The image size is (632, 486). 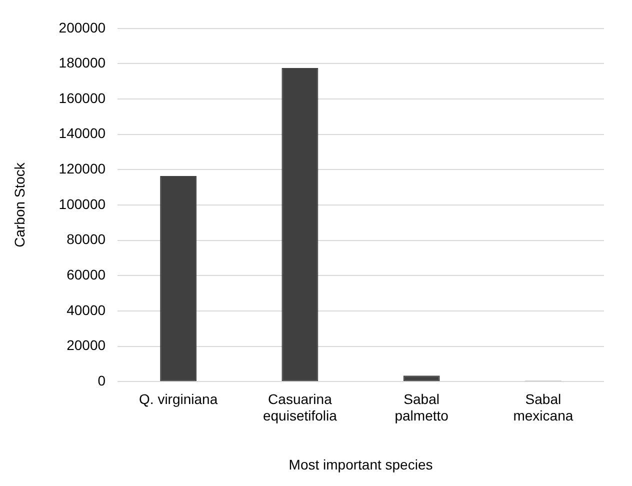 I want to click on y-tick-label: 20000, so click(x=86, y=345).